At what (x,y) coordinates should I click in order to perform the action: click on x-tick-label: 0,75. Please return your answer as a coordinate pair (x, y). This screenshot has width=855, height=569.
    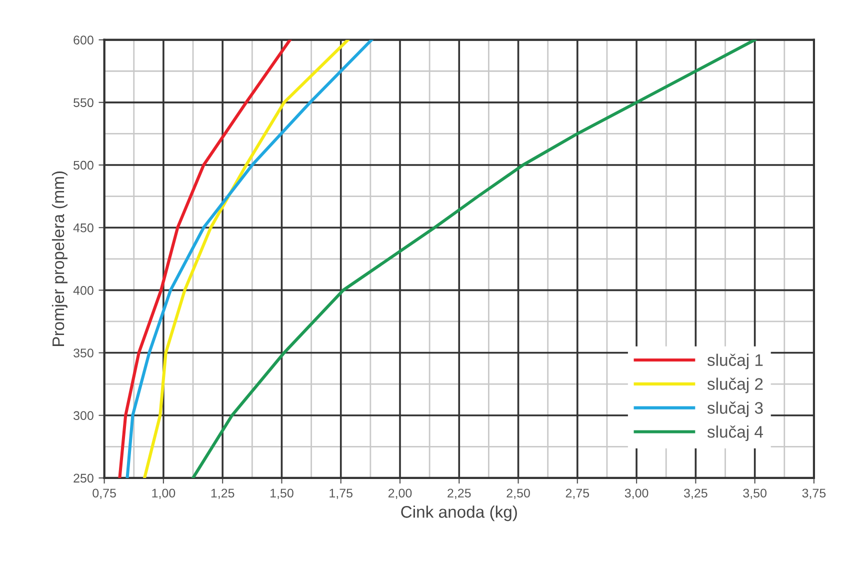
    Looking at the image, I should click on (104, 494).